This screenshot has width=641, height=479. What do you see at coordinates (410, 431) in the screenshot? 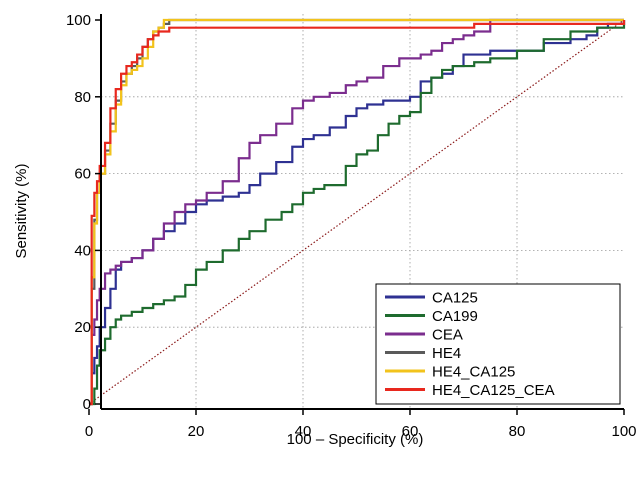
I see `x-tick-label: 60` at bounding box center [410, 431].